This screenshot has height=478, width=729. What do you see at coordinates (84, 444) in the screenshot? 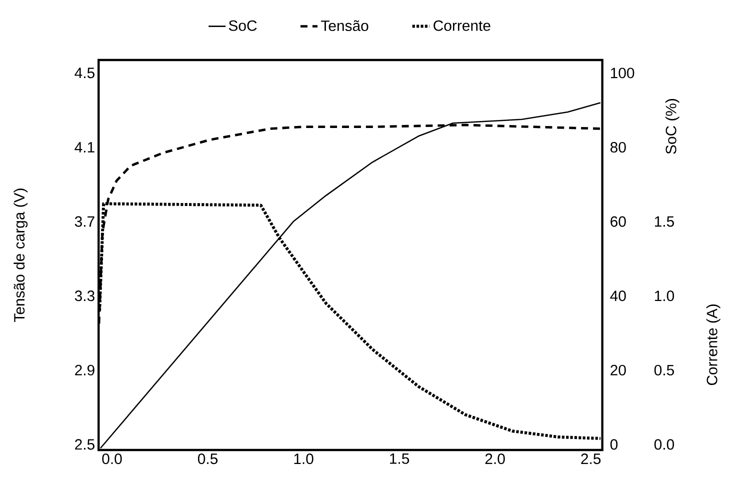
I see `y-tick-label: 2.5` at bounding box center [84, 444].